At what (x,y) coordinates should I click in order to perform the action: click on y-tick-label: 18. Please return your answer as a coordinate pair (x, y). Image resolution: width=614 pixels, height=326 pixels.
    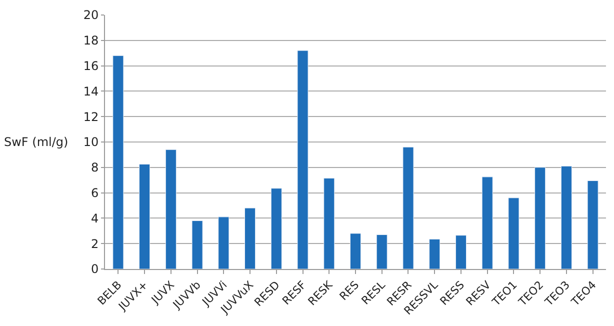
    Looking at the image, I should click on (91, 41).